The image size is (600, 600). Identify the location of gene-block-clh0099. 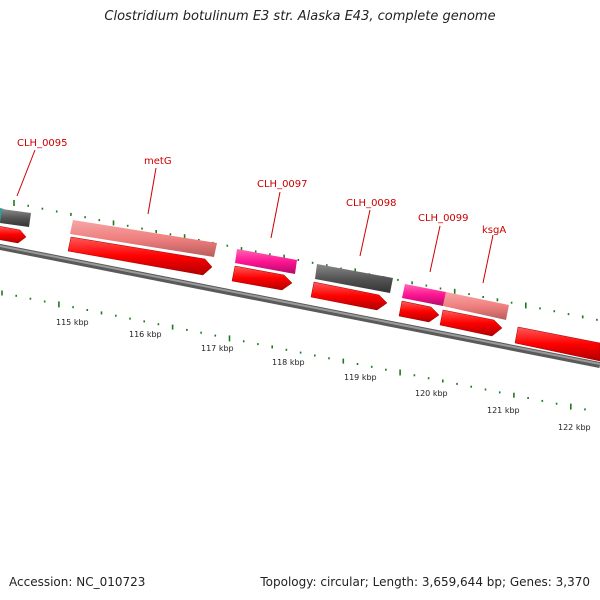
(424, 295).